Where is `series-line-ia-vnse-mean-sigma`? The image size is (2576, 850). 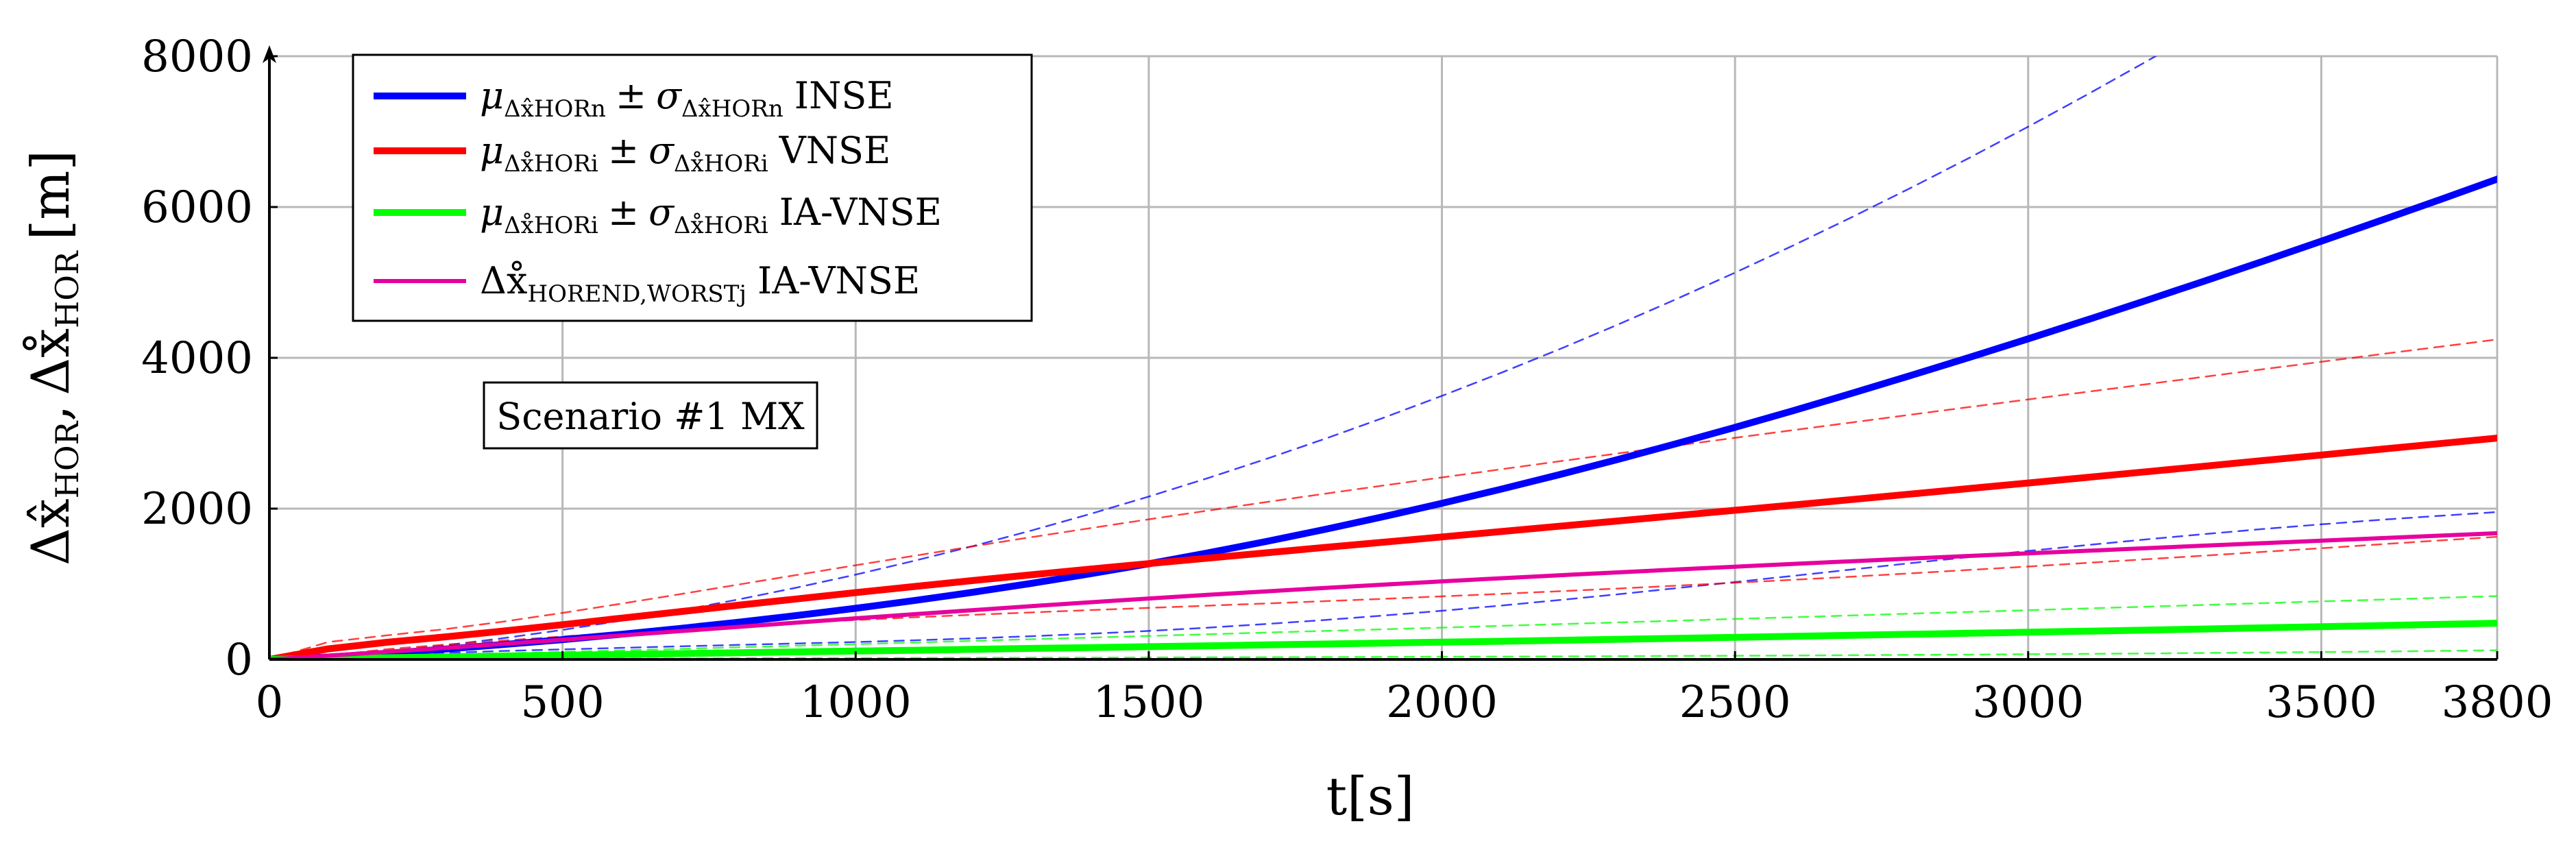 series-line-ia-vnse-mean-sigma is located at coordinates (1383, 627).